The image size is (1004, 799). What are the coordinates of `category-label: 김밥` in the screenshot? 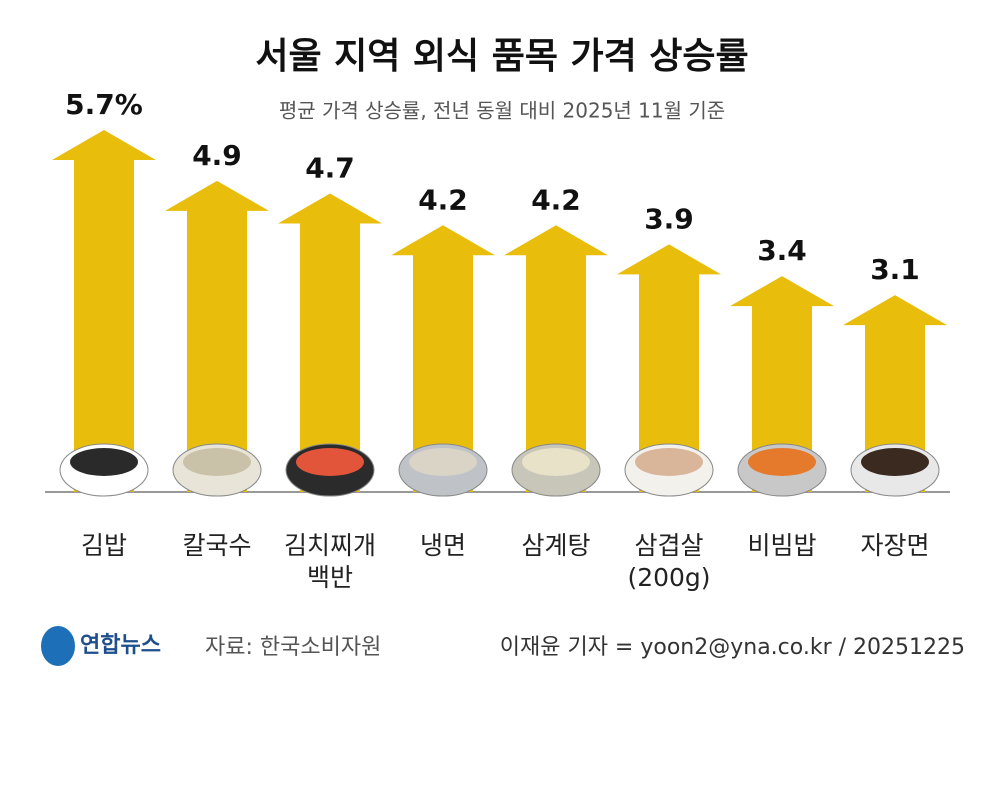 It's located at (103, 545).